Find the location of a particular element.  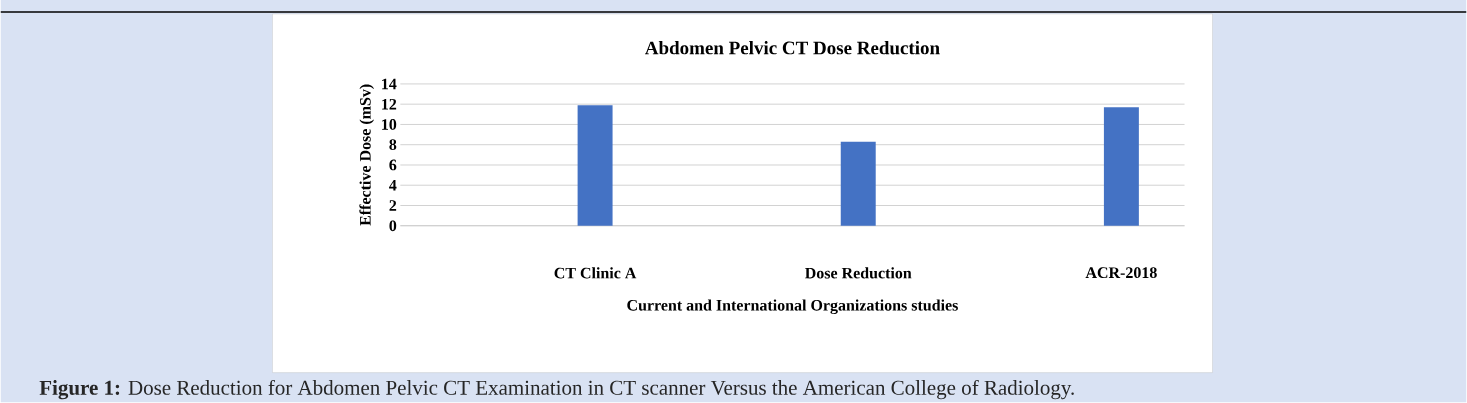

y-tick-label: 0 is located at coordinates (393, 226).